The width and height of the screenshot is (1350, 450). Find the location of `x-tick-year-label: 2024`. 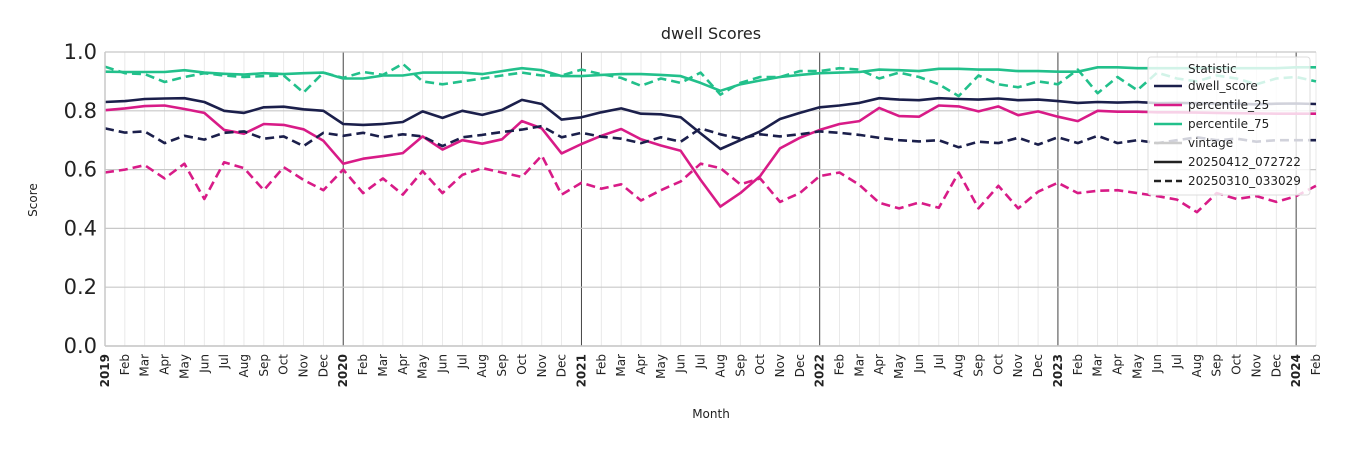

x-tick-year-label: 2024 is located at coordinates (1296, 370).